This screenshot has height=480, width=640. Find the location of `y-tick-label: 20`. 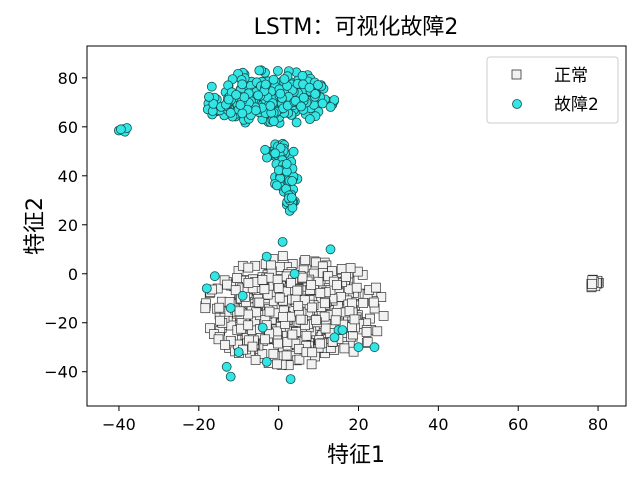

y-tick-label: 20 is located at coordinates (68, 225).